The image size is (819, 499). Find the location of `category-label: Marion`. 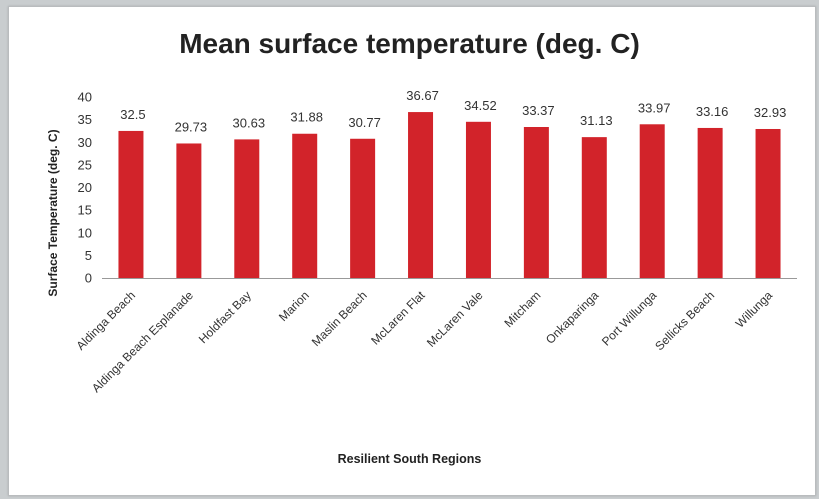

category-label: Marion is located at coordinates (294, 306).